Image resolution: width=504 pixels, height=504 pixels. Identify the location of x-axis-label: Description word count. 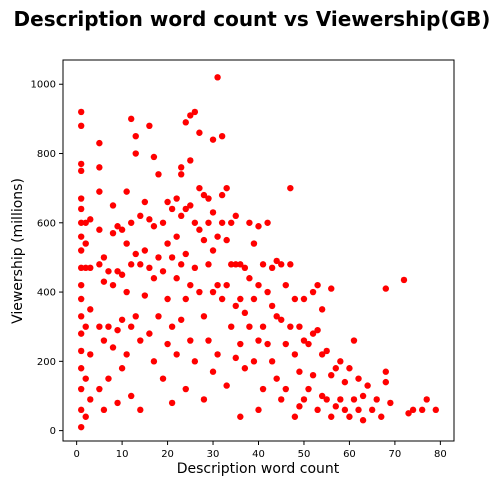
(258, 469).